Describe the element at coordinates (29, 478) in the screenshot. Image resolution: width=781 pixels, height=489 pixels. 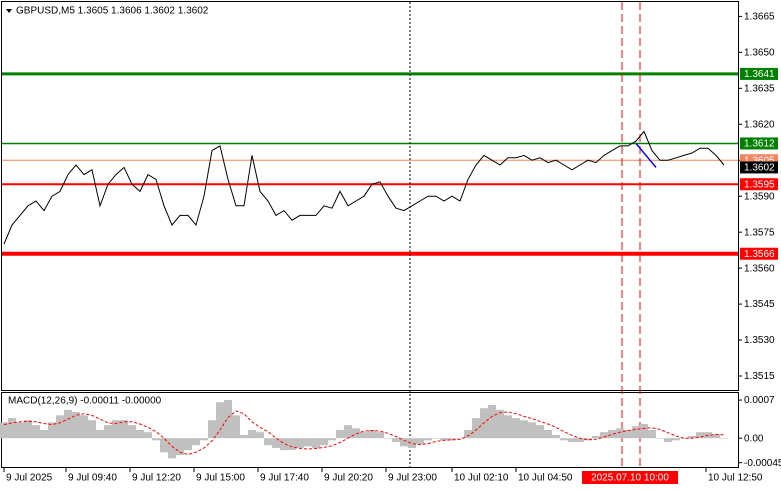
I see `x-tick-label: 9 Jul 2025` at that location.